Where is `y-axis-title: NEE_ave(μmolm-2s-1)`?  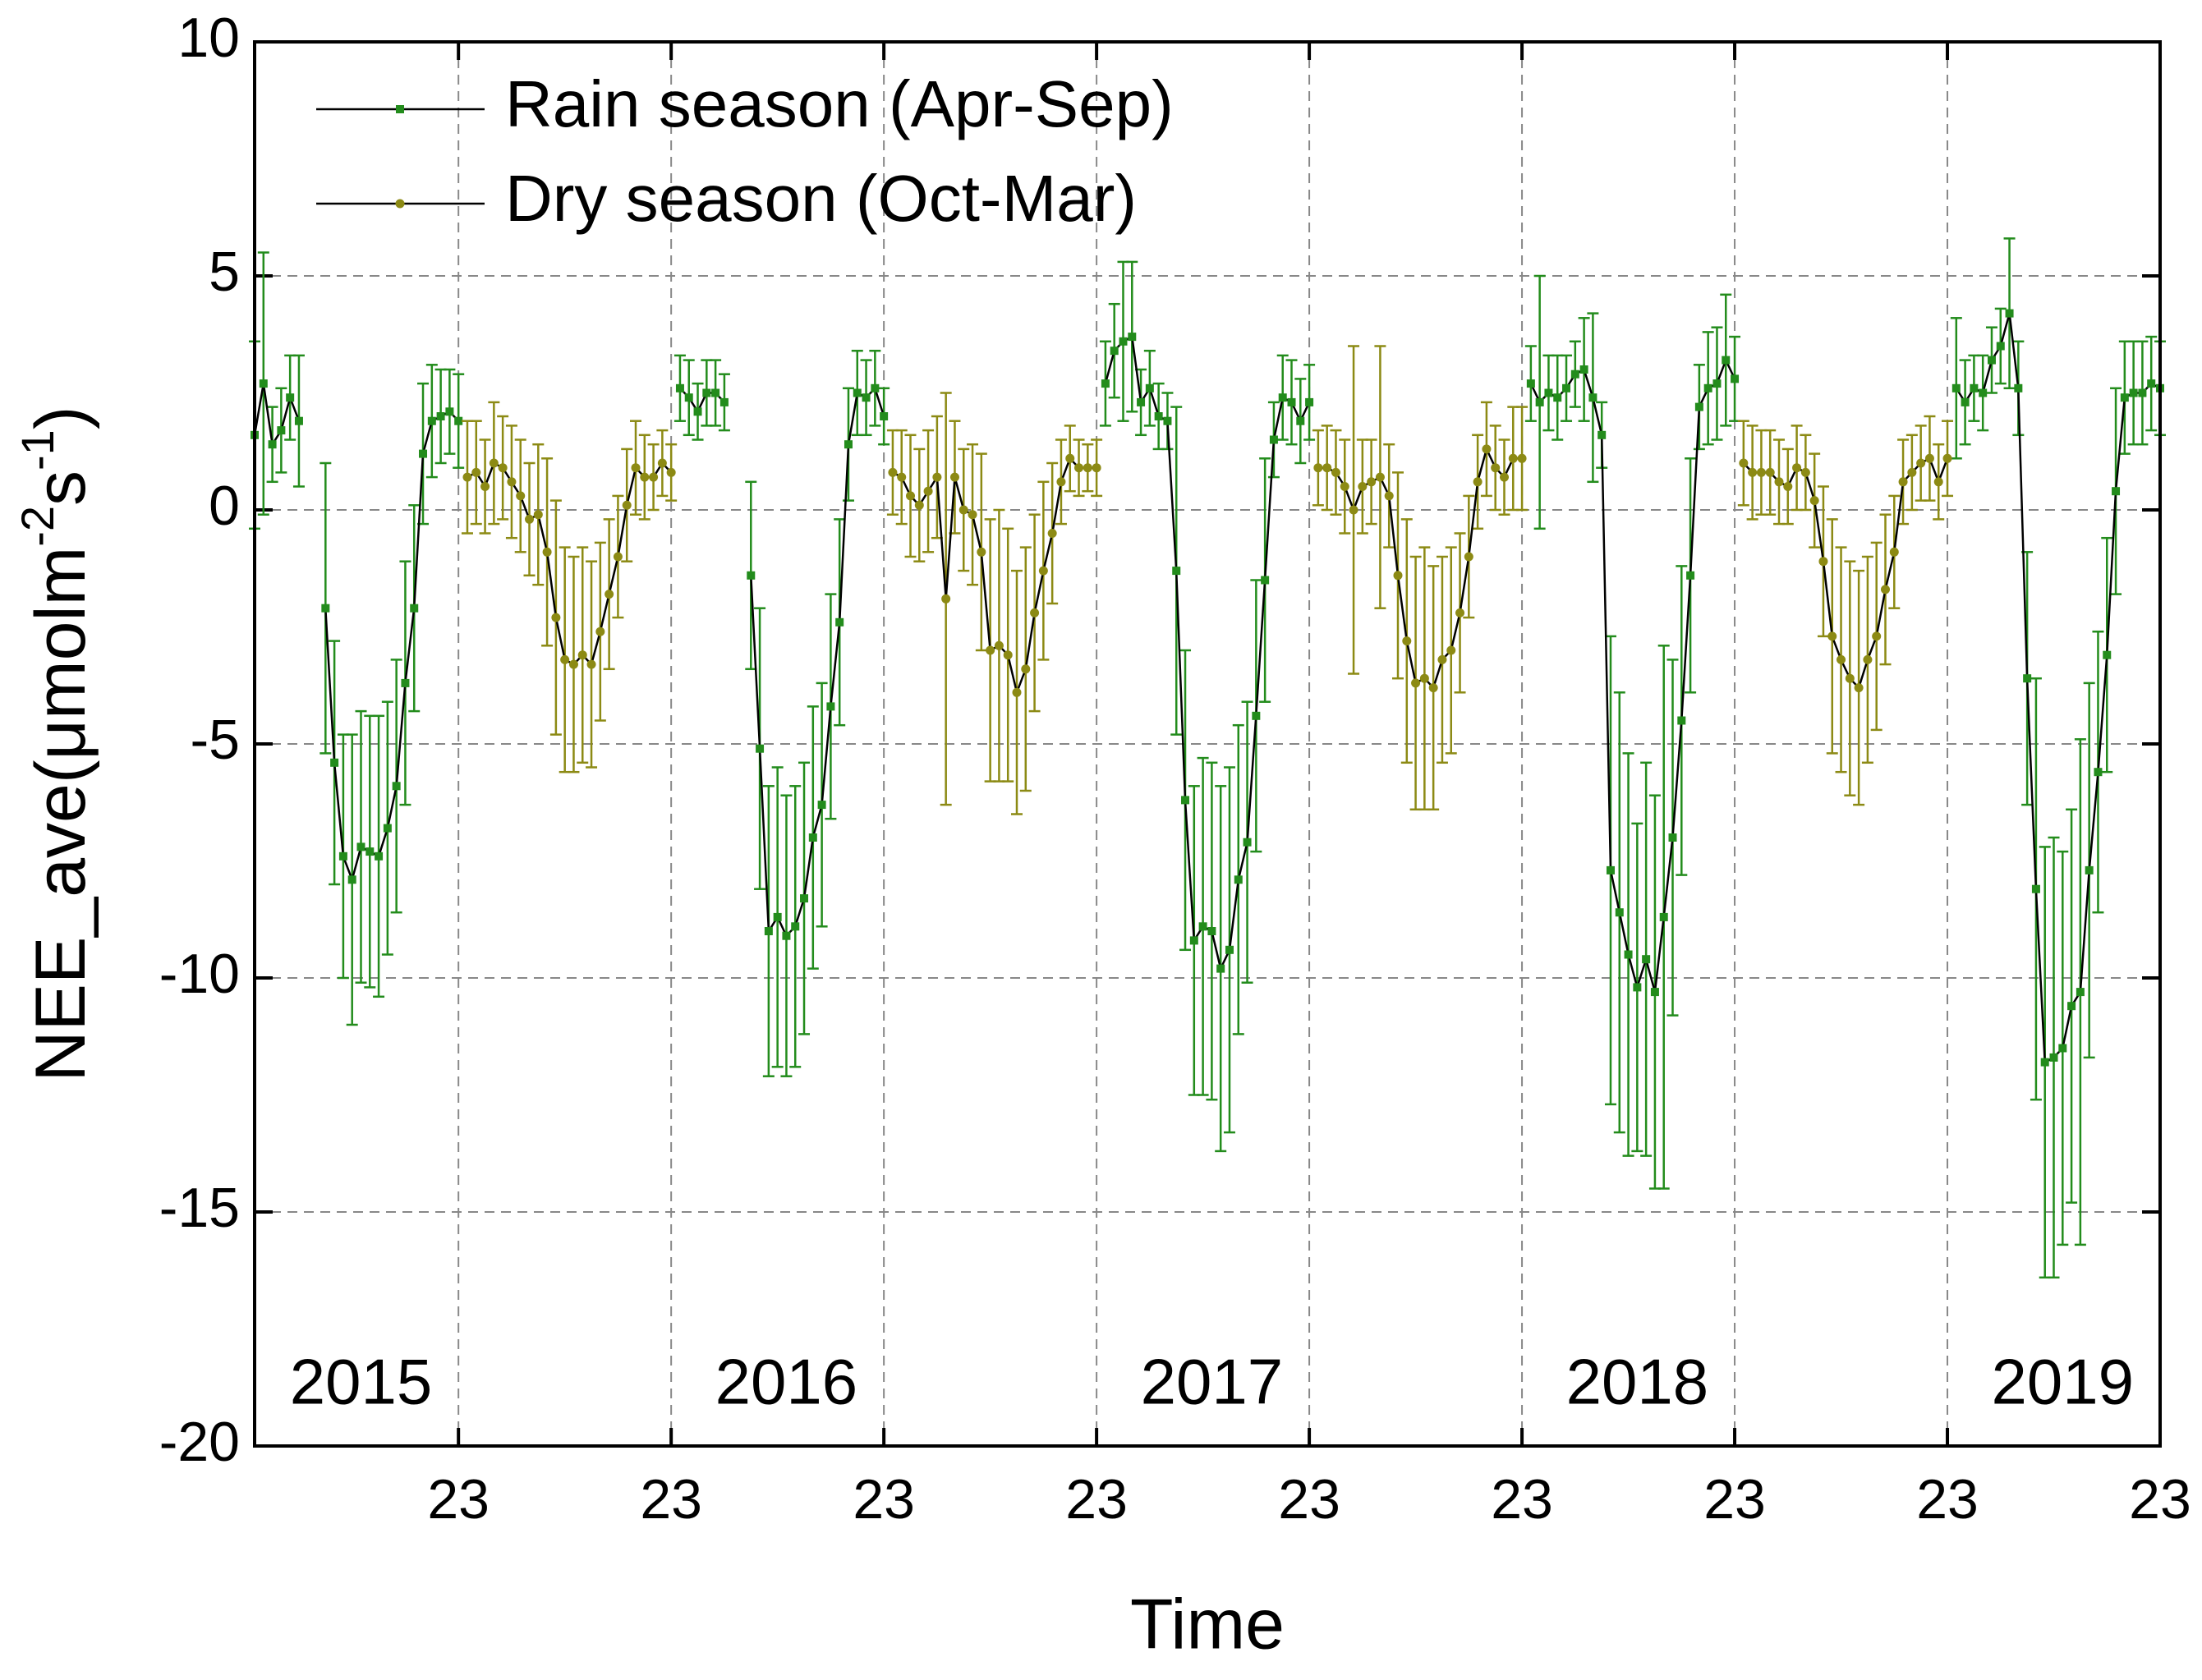 y-axis-title: NEE_ave(μmolm-2s-1) is located at coordinates (55, 744).